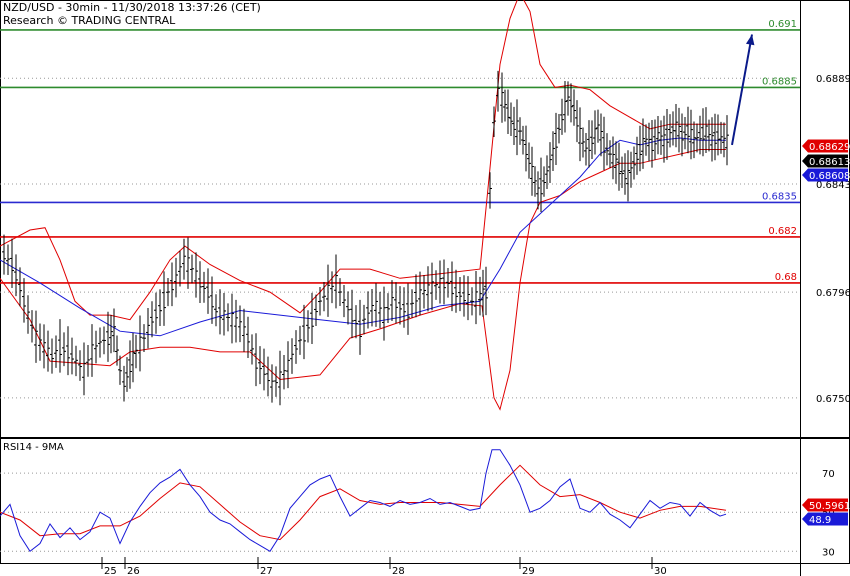 The width and height of the screenshot is (850, 576). I want to click on rsi-ma-line, so click(363, 502).